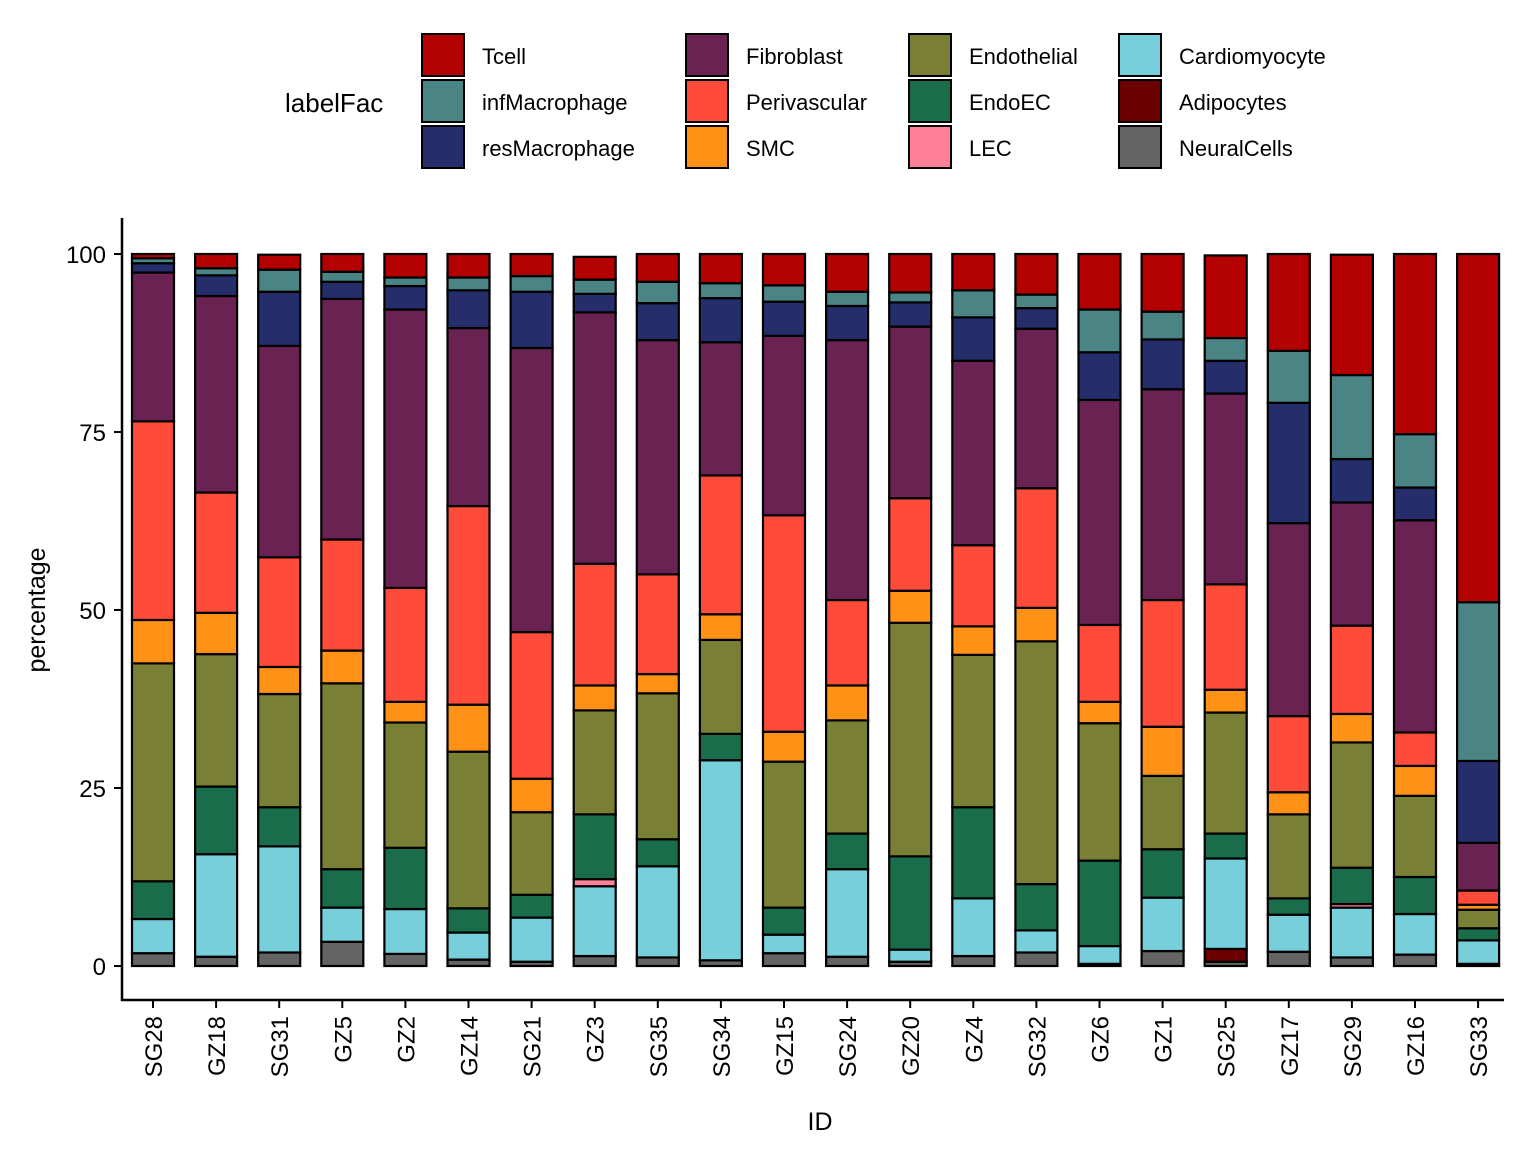 The height and width of the screenshot is (1152, 1536). What do you see at coordinates (531, 610) in the screenshot?
I see `bar-sg21` at bounding box center [531, 610].